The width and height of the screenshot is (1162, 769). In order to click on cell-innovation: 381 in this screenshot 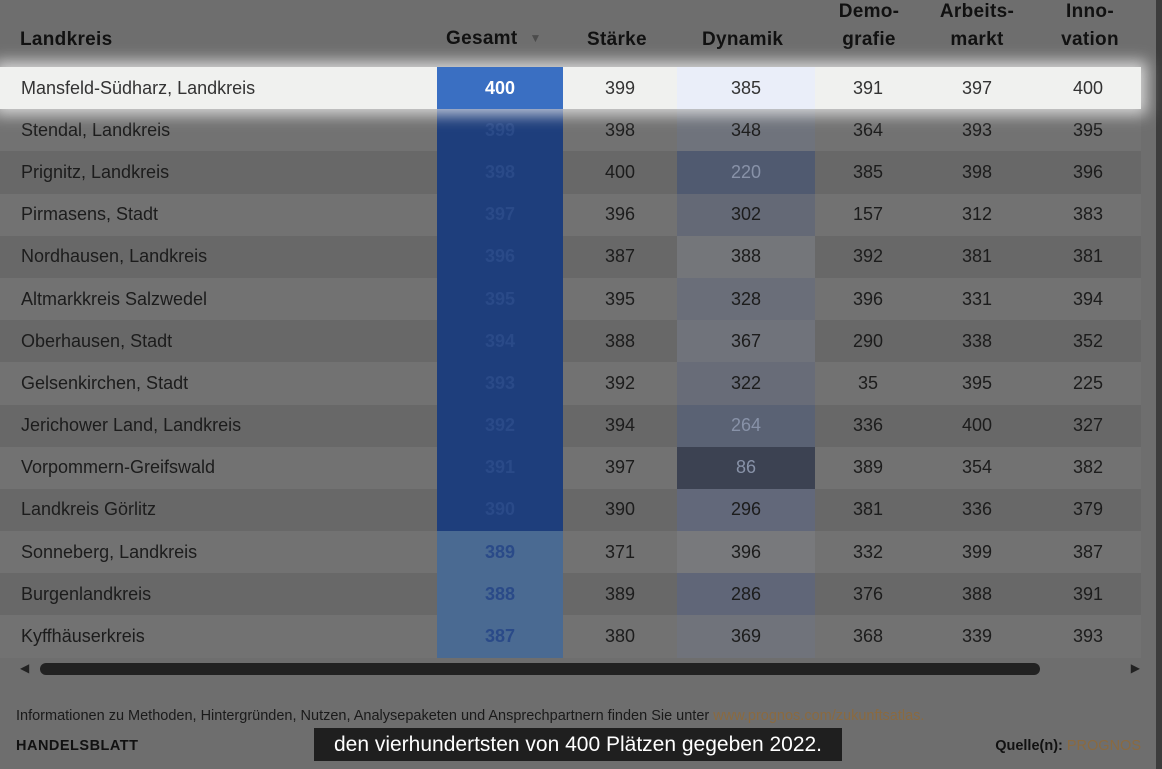, I will do `click(1088, 256)`.